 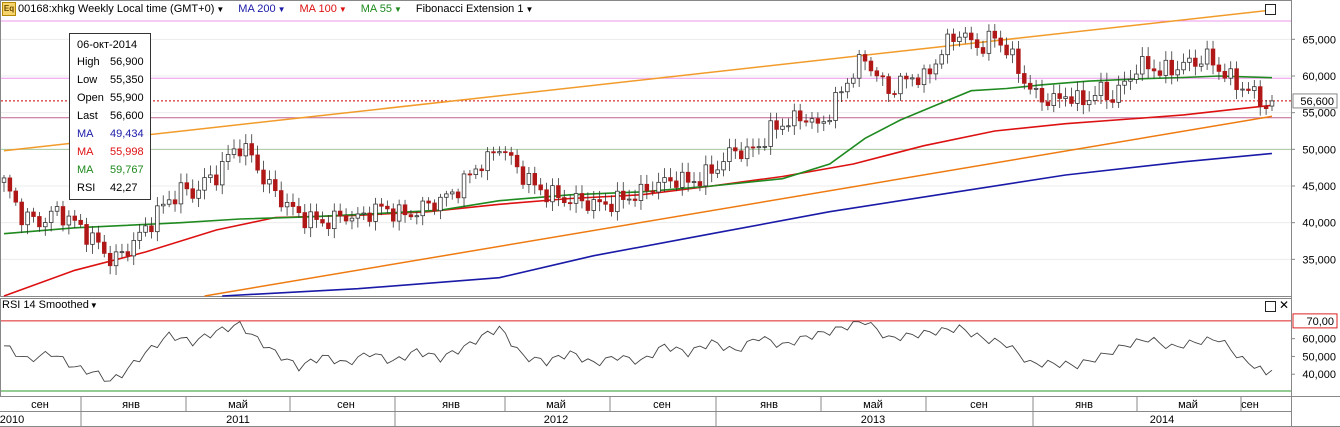 What do you see at coordinates (1270, 306) in the screenshot?
I see `maximize-rsi-panel-button` at bounding box center [1270, 306].